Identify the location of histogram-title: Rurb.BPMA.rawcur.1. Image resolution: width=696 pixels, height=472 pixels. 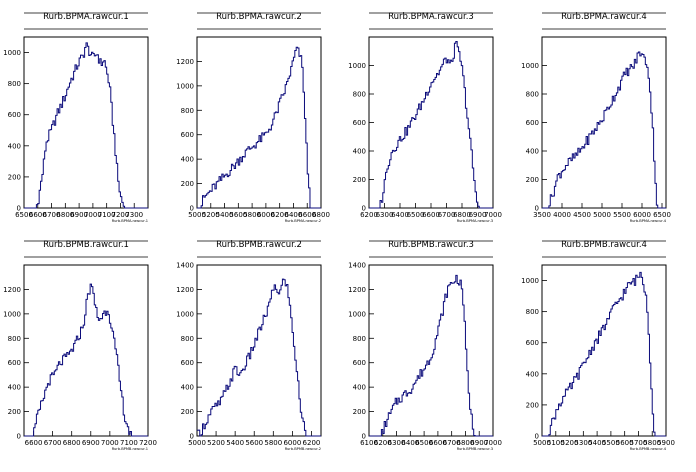
(86, 17).